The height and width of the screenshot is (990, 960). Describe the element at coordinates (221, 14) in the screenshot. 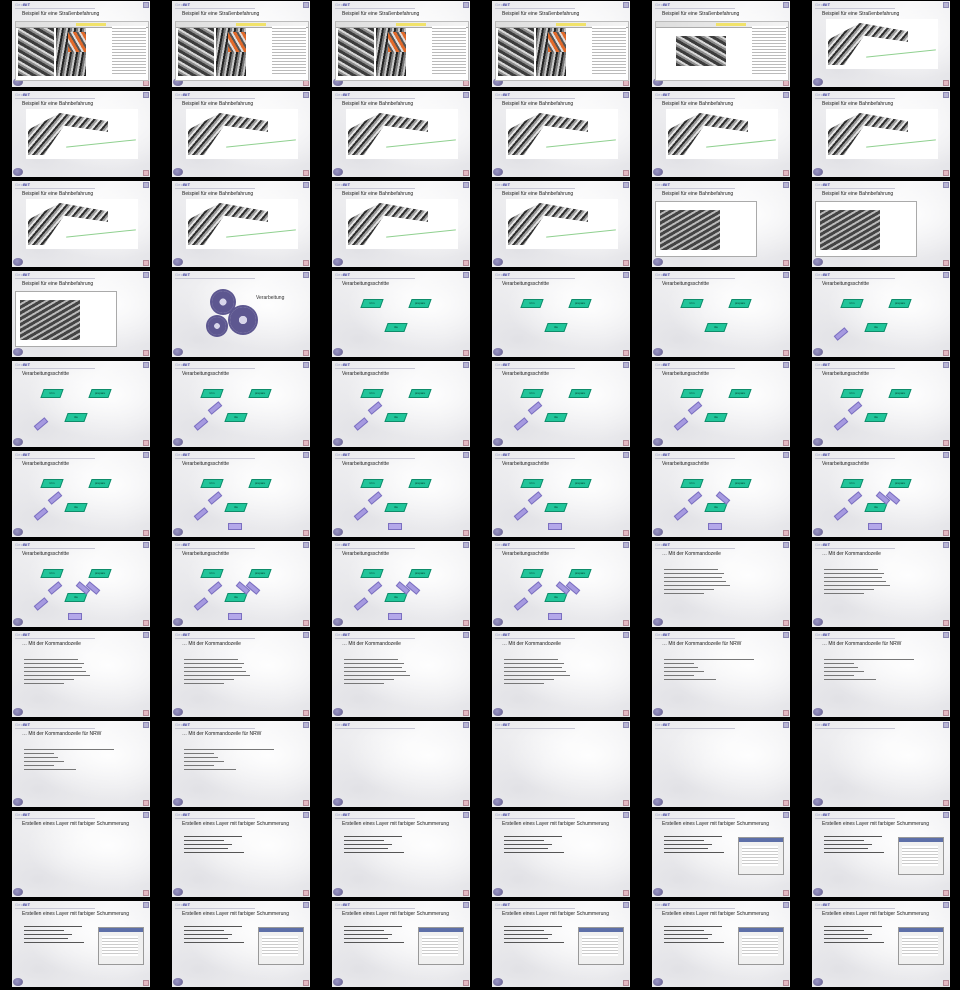

I see `slide-title: Beispiel für eine Straßenbefahrung` at that location.